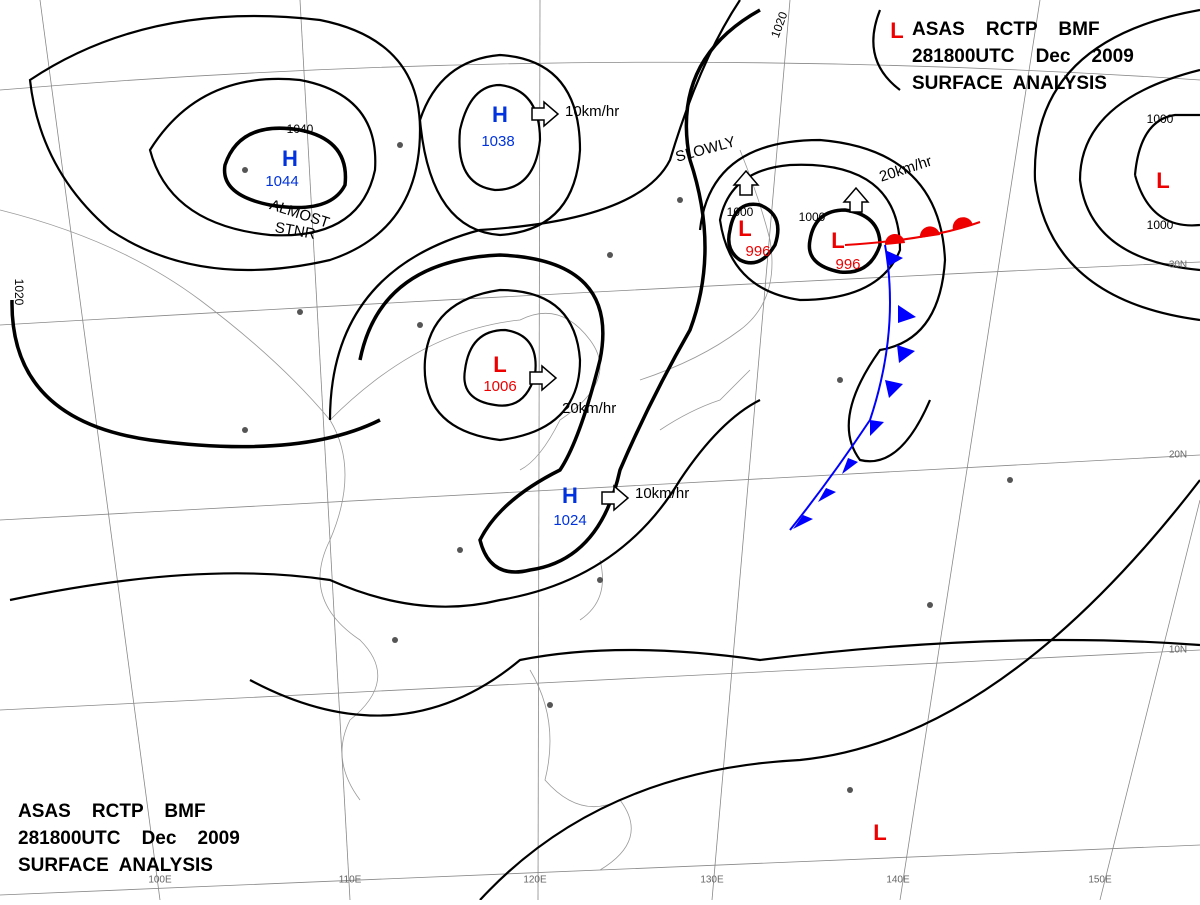 This screenshot has width=1200, height=905. I want to click on pressure-center-value: 1006, so click(499, 386).